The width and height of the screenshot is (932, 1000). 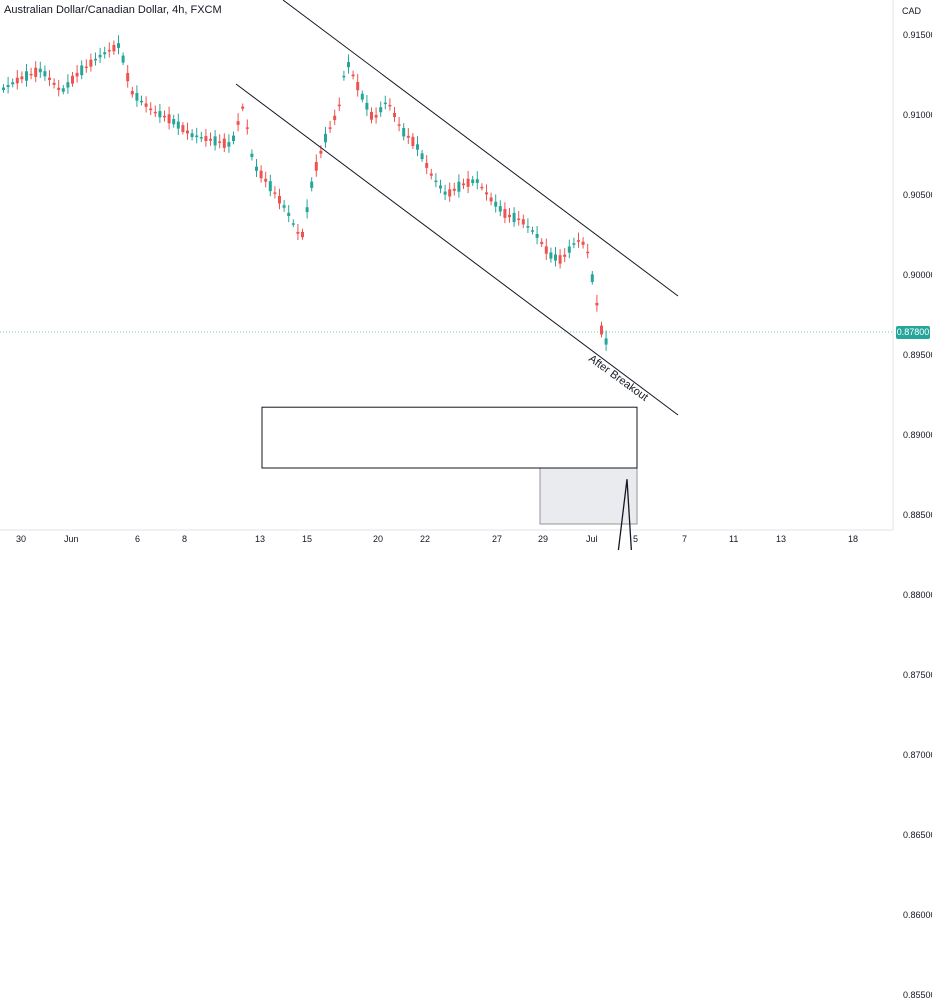 I want to click on channel-upper-line, so click(x=480, y=148).